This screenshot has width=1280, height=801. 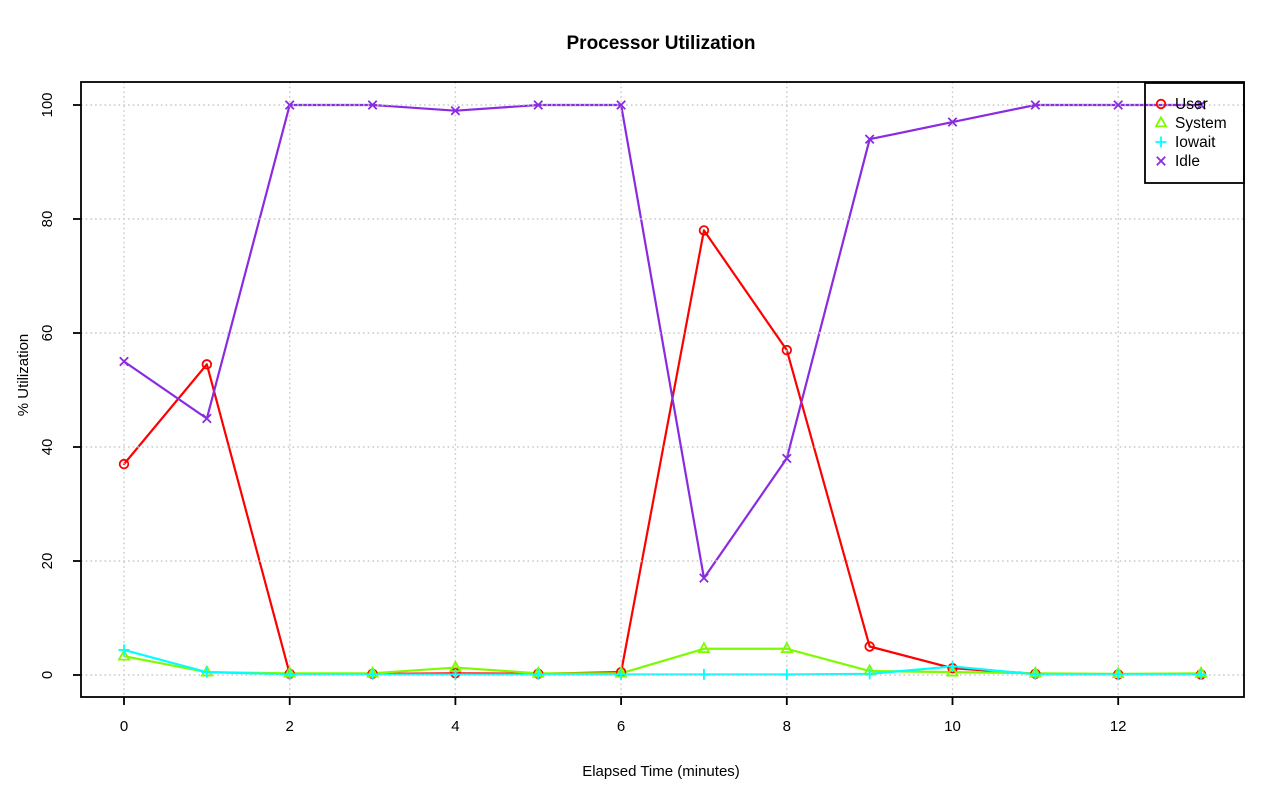 I want to click on y-tick-label: 80, so click(x=47, y=219).